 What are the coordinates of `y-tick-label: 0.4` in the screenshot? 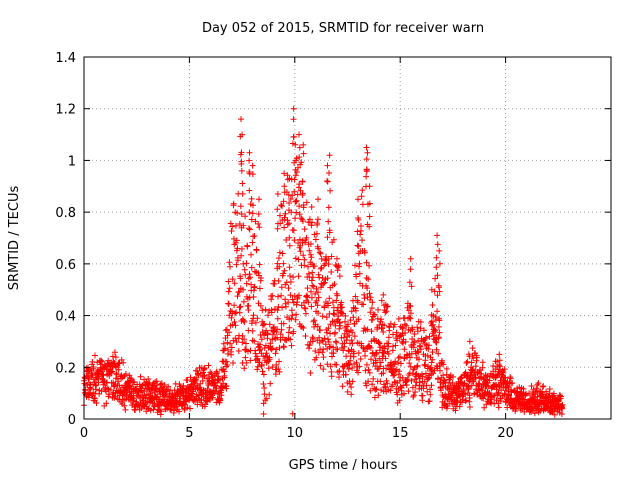 It's located at (65, 317).